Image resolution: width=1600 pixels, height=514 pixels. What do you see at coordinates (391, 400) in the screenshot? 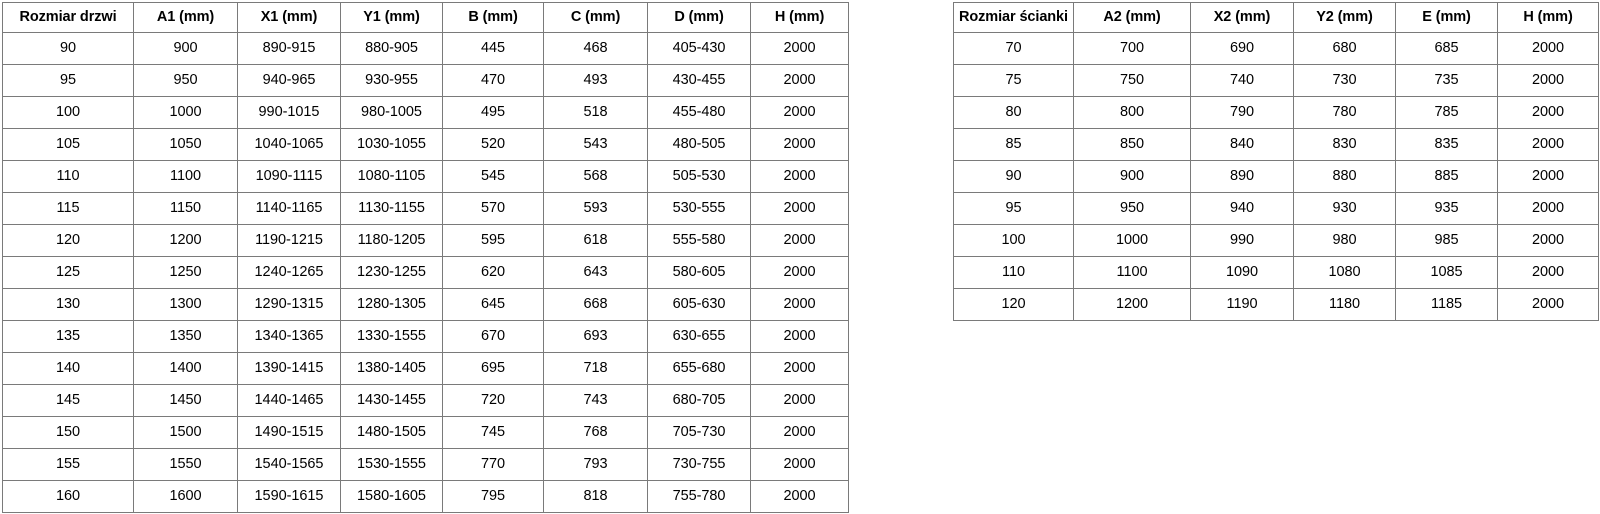
I see `table-cell: 1430-1455` at bounding box center [391, 400].